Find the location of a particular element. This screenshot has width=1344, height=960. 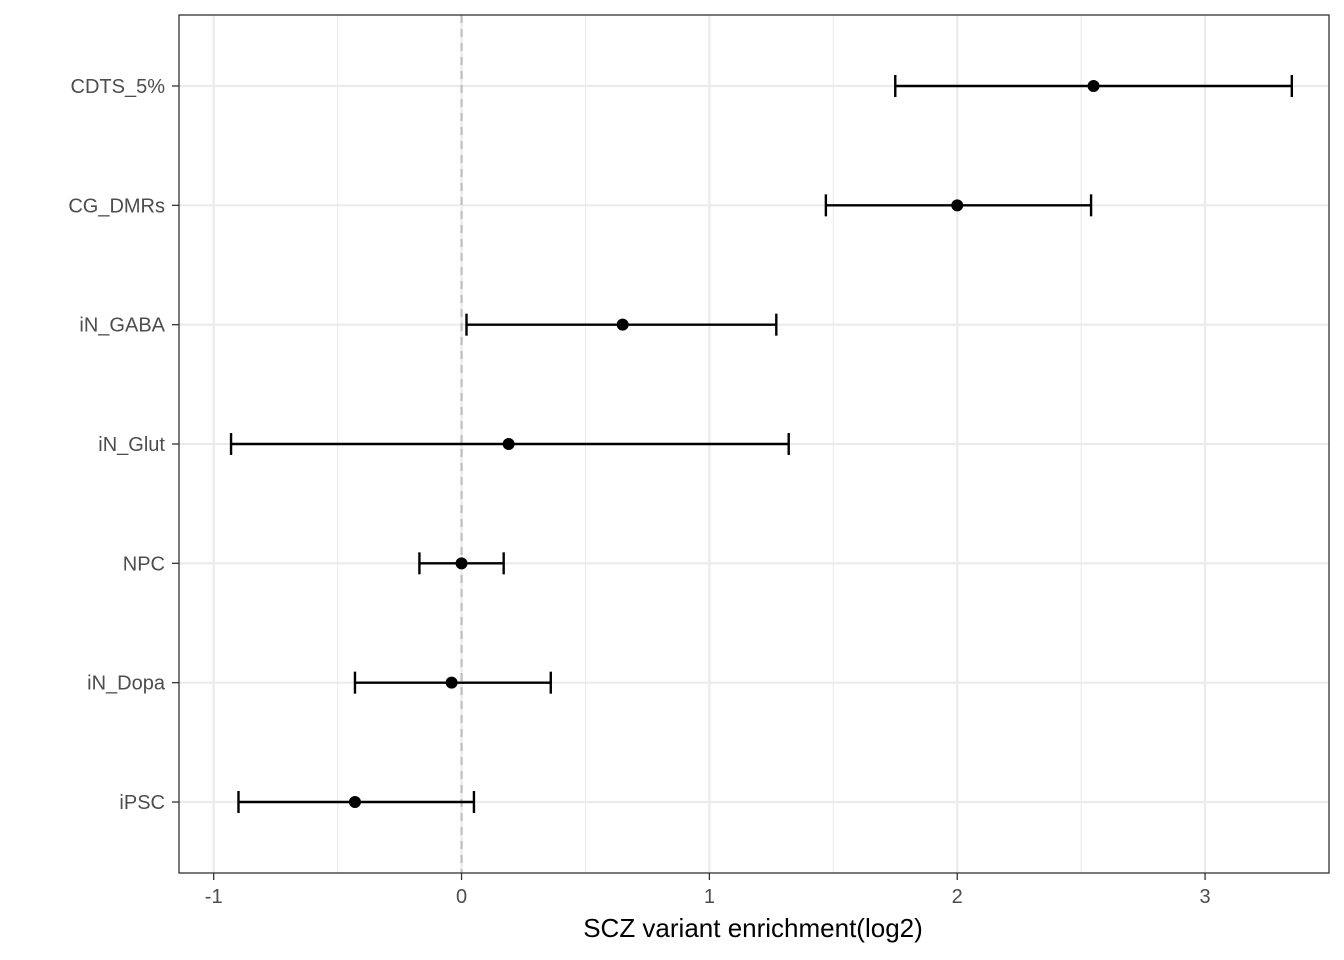

x-axis-label: SCZ variant enrichment(log2) is located at coordinates (753, 928).